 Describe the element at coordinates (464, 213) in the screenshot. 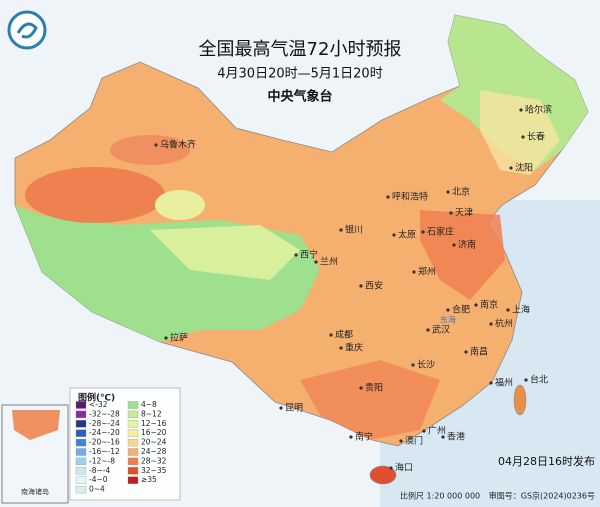

I see `city-label: 天津` at that location.